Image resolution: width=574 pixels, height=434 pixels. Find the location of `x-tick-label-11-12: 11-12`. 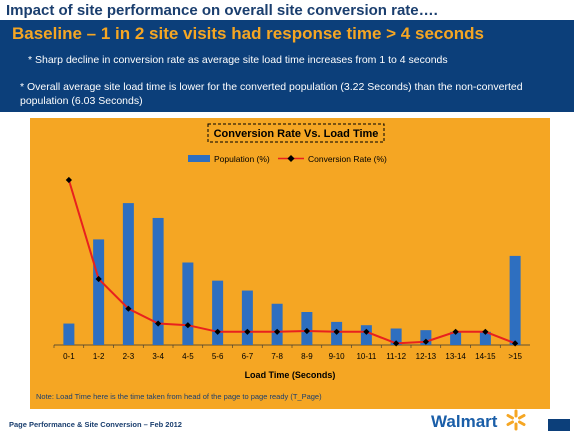

x-tick-label-11-12: 11-12 is located at coordinates (396, 356).